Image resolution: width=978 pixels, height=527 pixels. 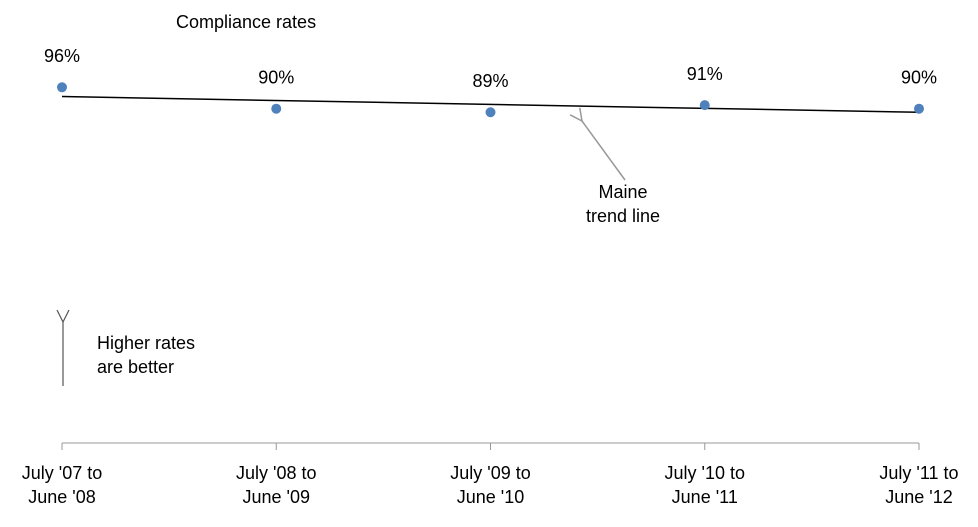 I want to click on x-tick-label: July '10 to June '11, so click(x=704, y=485).